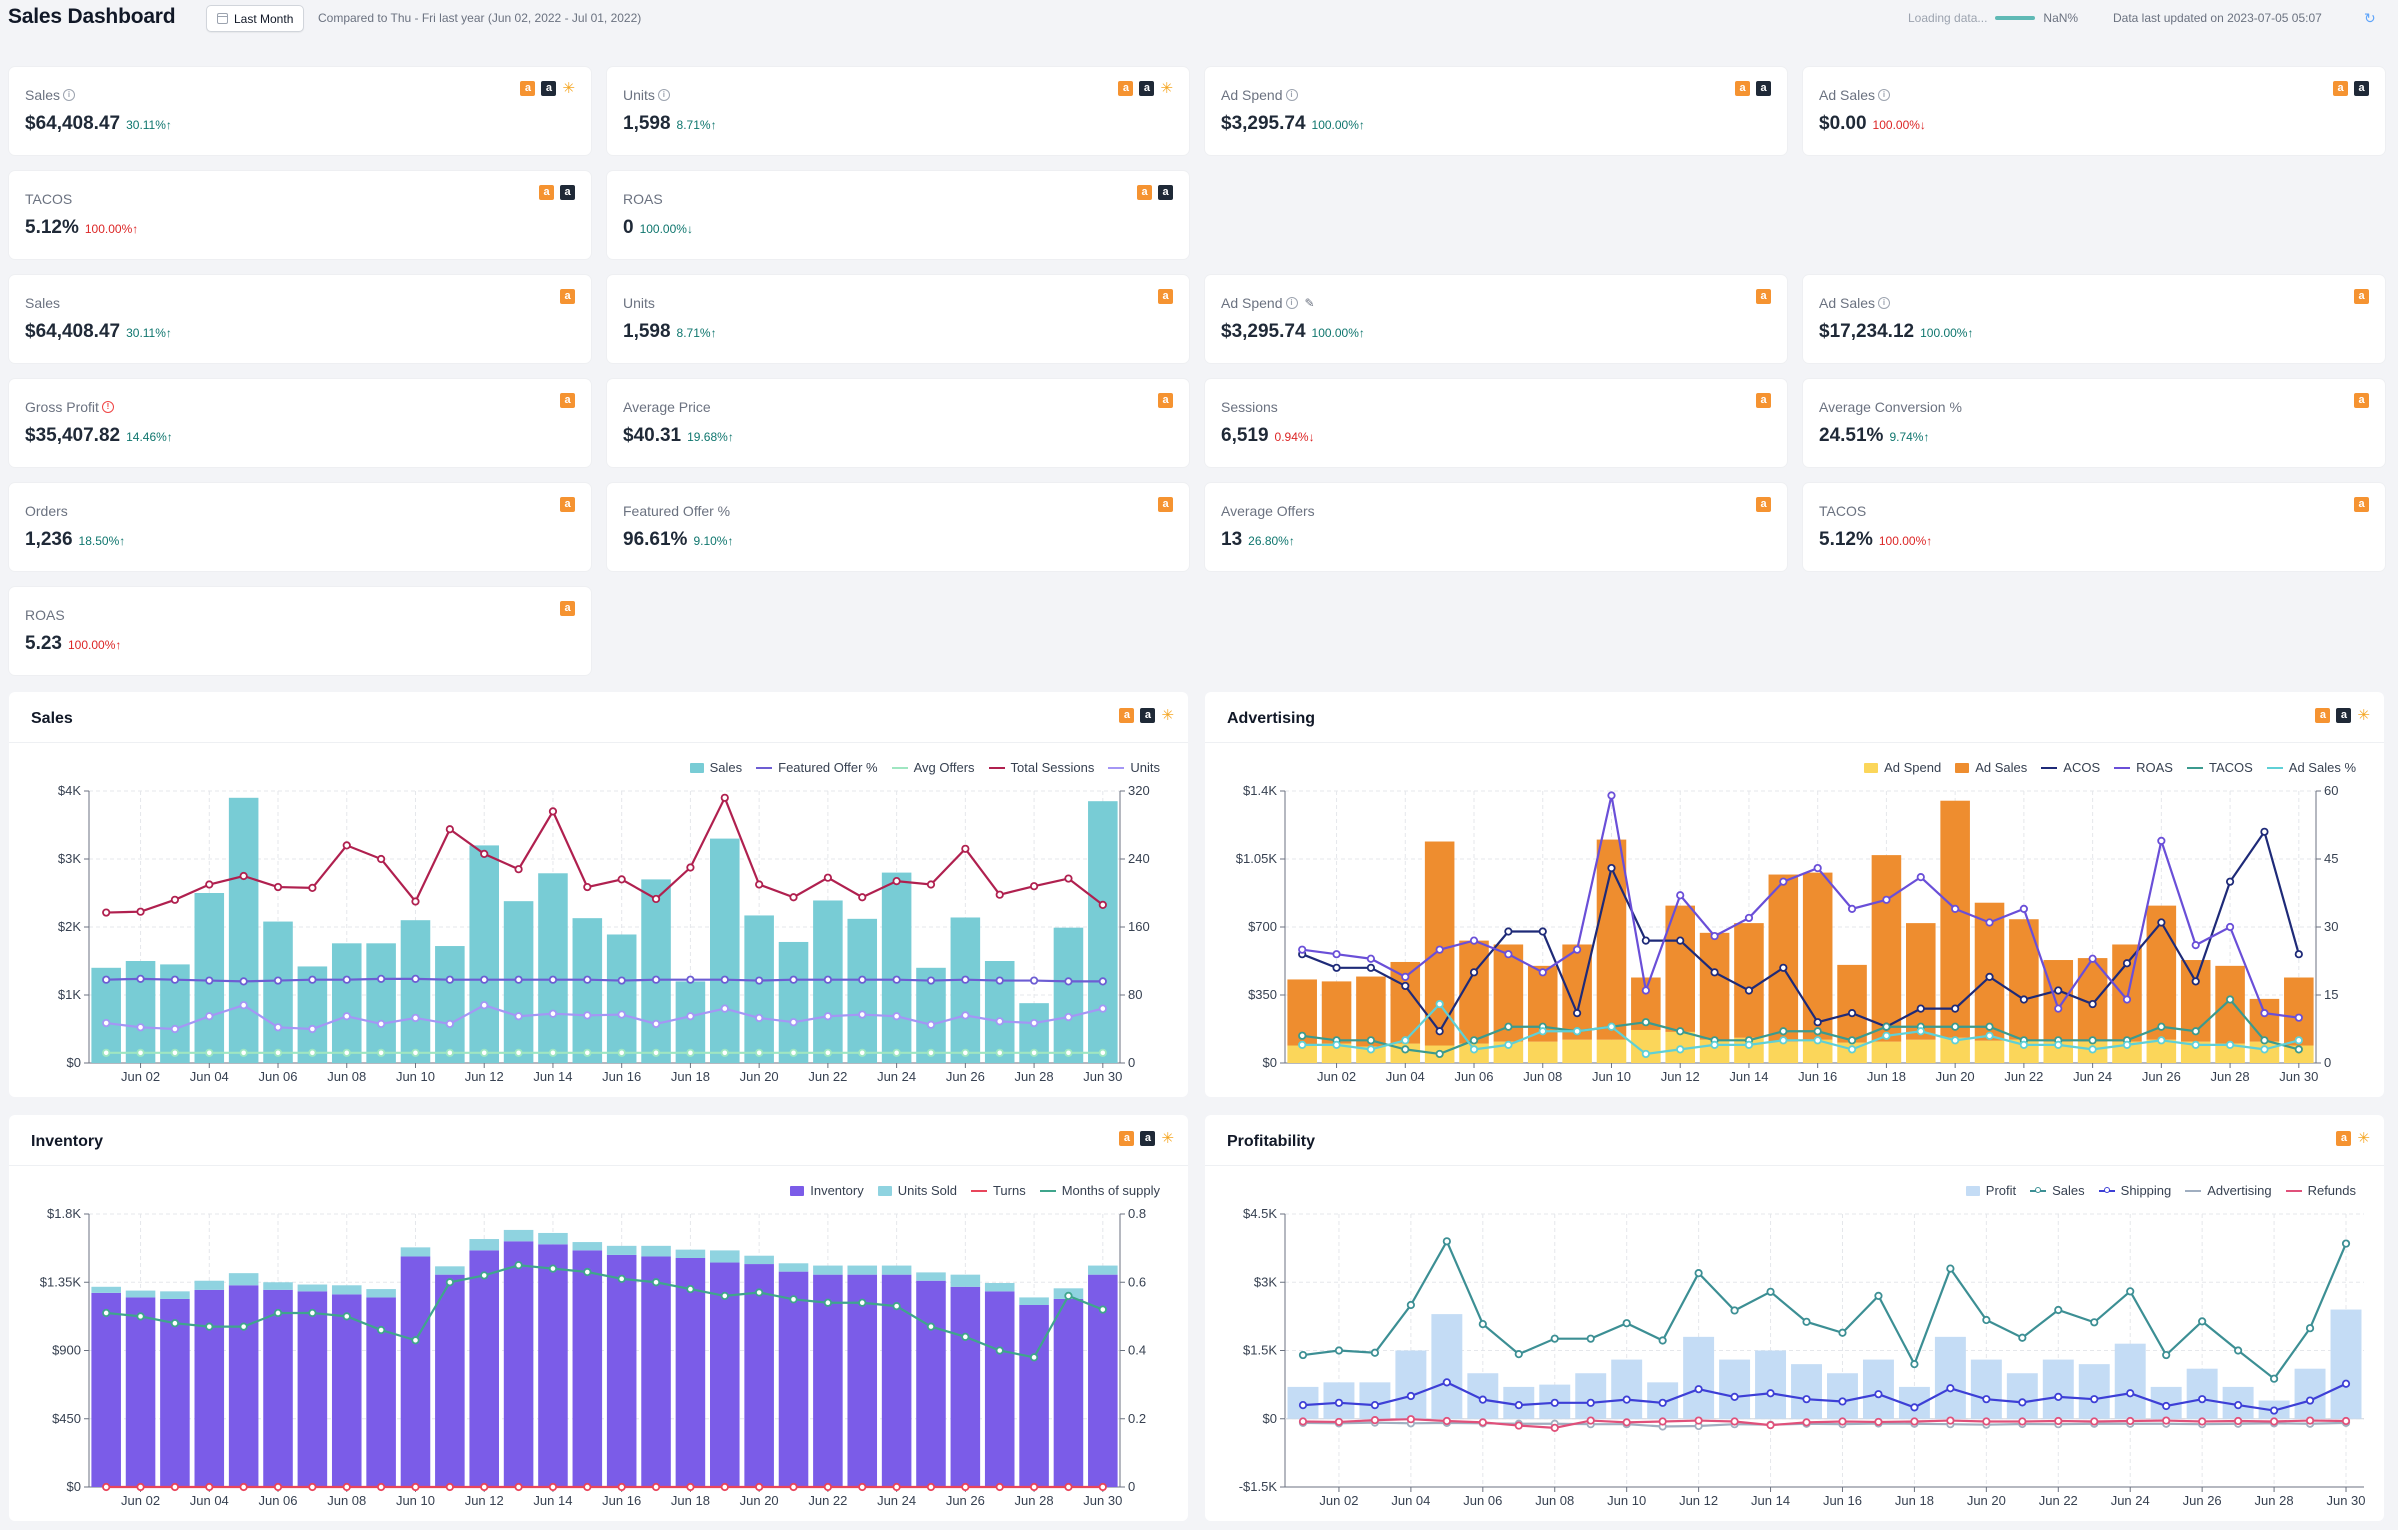 The width and height of the screenshot is (2398, 1530). I want to click on legend-item: Shipping, so click(2134, 1190).